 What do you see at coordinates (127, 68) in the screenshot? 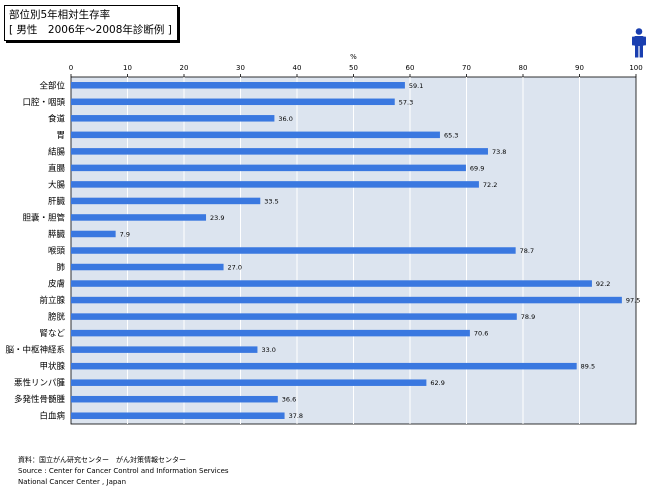
I see `x-tick-label: 10` at bounding box center [127, 68].